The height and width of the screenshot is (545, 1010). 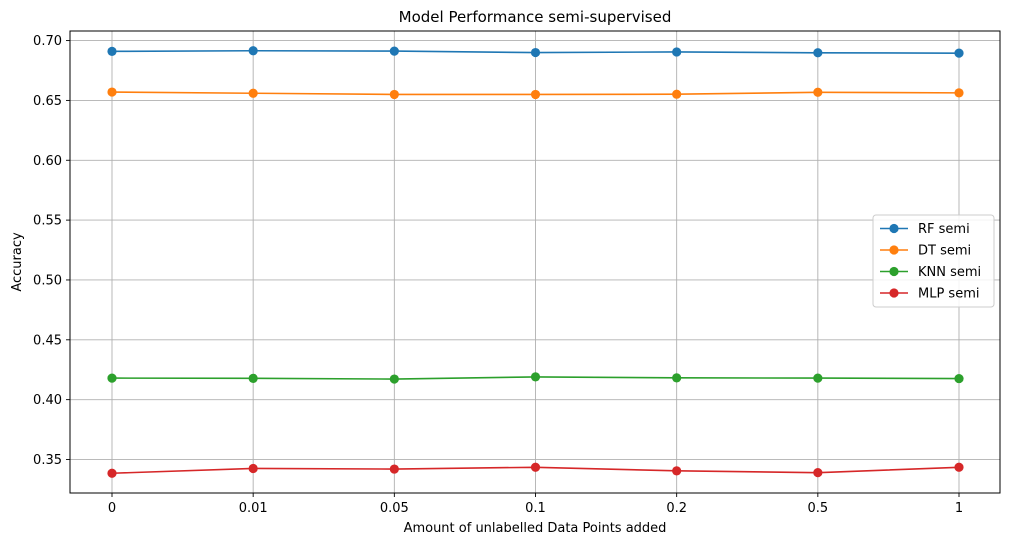 What do you see at coordinates (944, 251) in the screenshot?
I see `legend-label: DT semi` at bounding box center [944, 251].